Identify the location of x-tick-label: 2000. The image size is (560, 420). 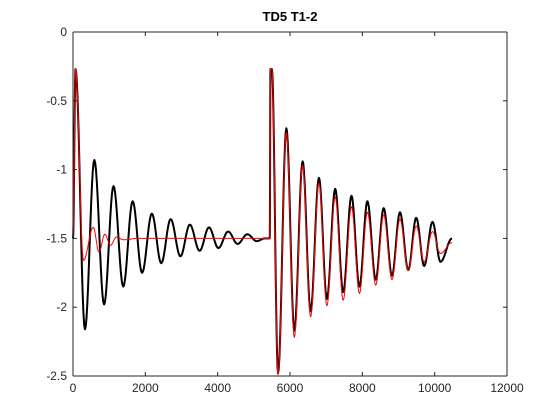
(145, 388).